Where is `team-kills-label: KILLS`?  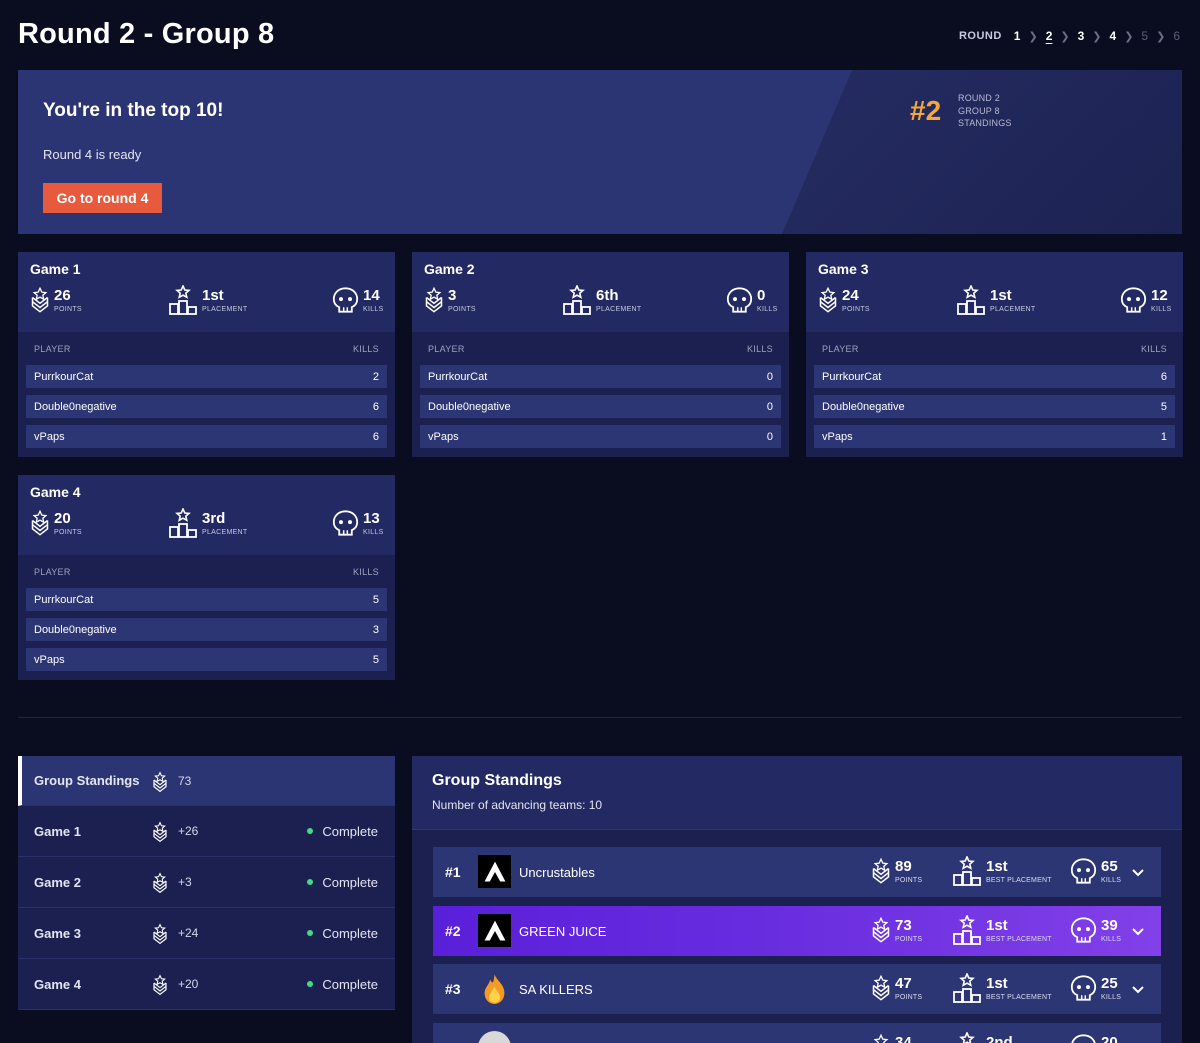 team-kills-label: KILLS is located at coordinates (1111, 939).